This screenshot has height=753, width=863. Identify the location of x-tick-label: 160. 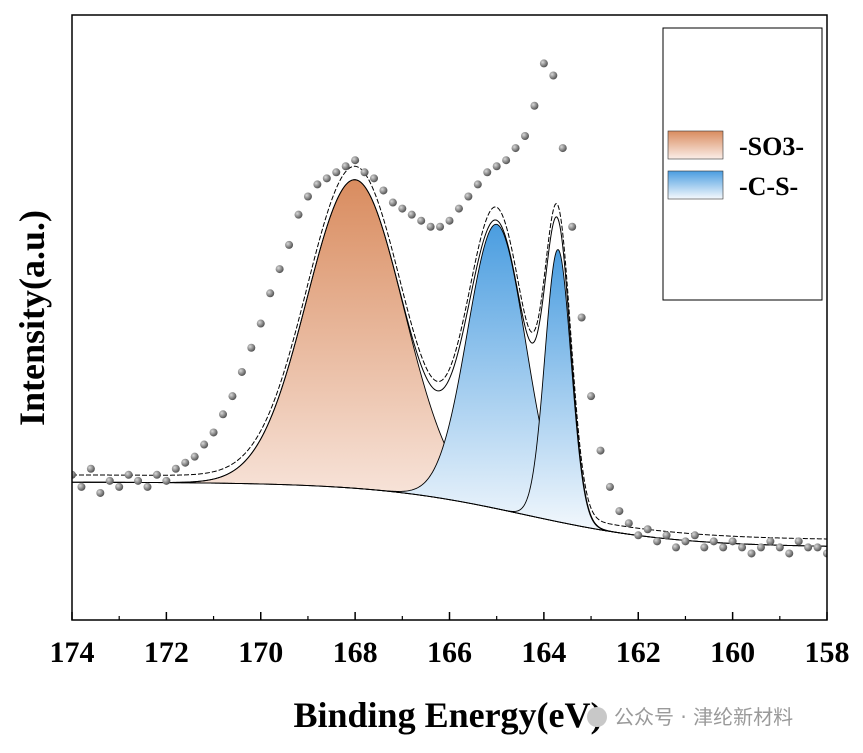
(732, 652).